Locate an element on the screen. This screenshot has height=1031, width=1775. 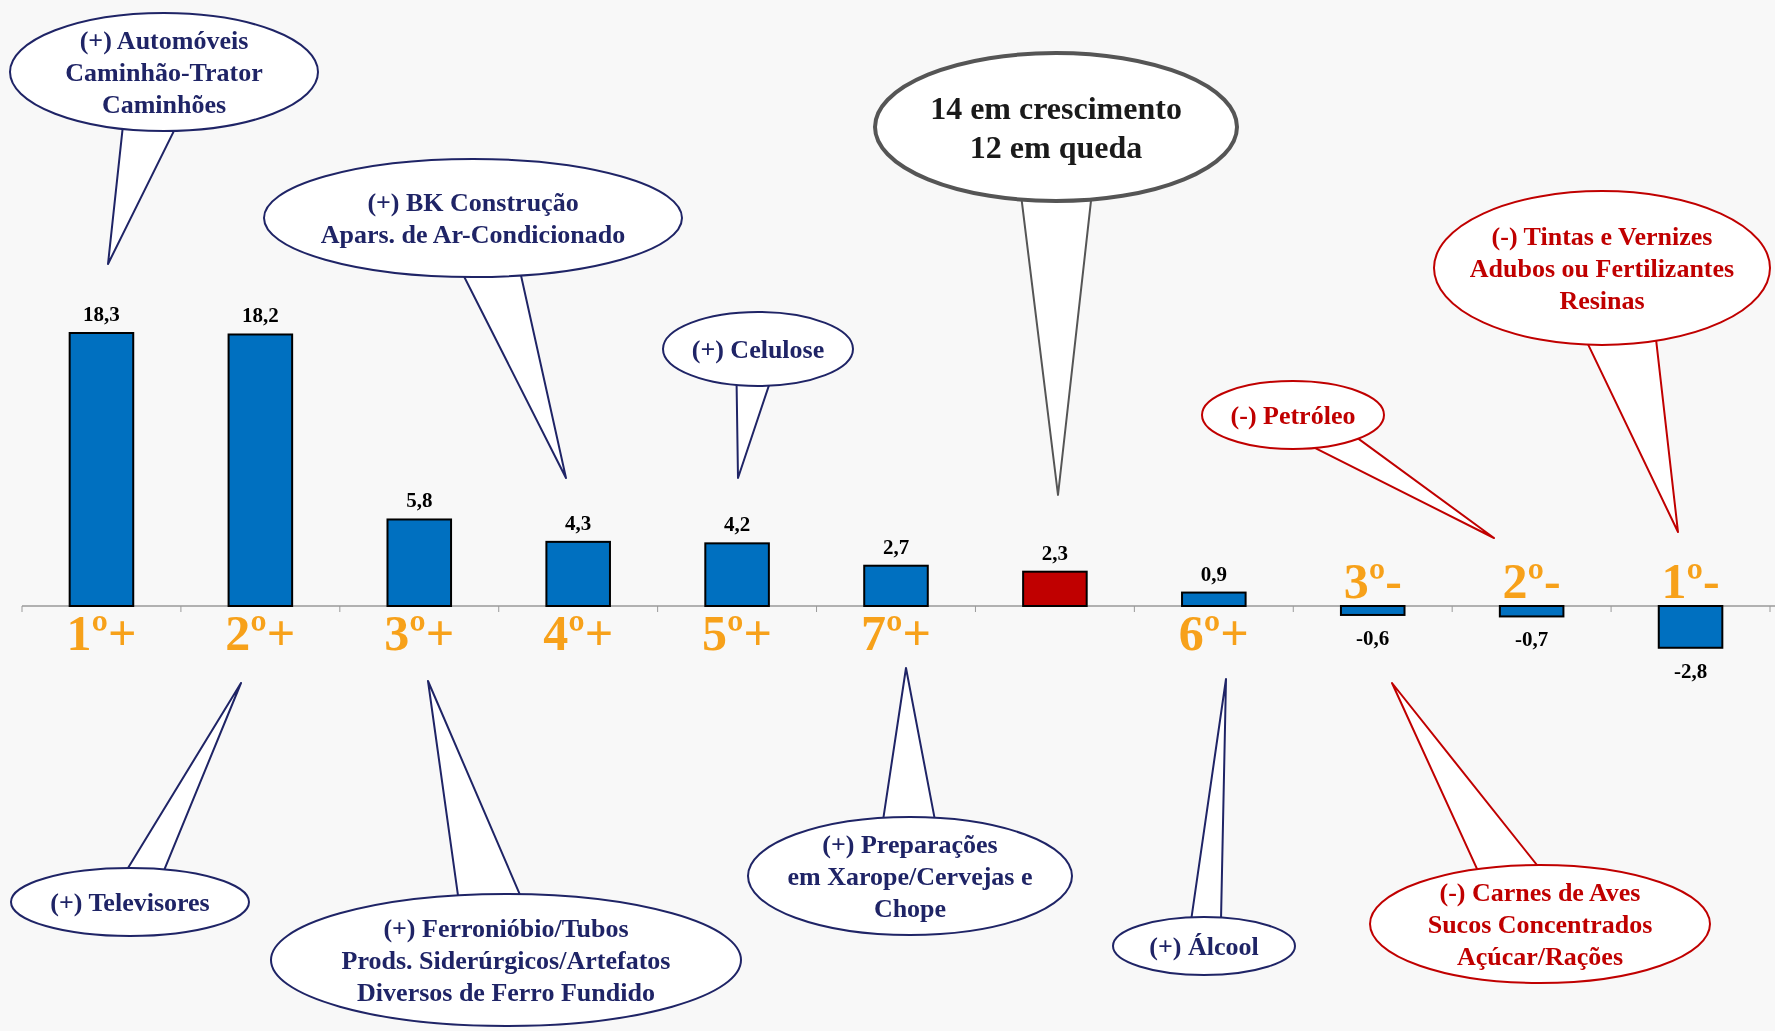
data-label: 2,3 is located at coordinates (1055, 552).